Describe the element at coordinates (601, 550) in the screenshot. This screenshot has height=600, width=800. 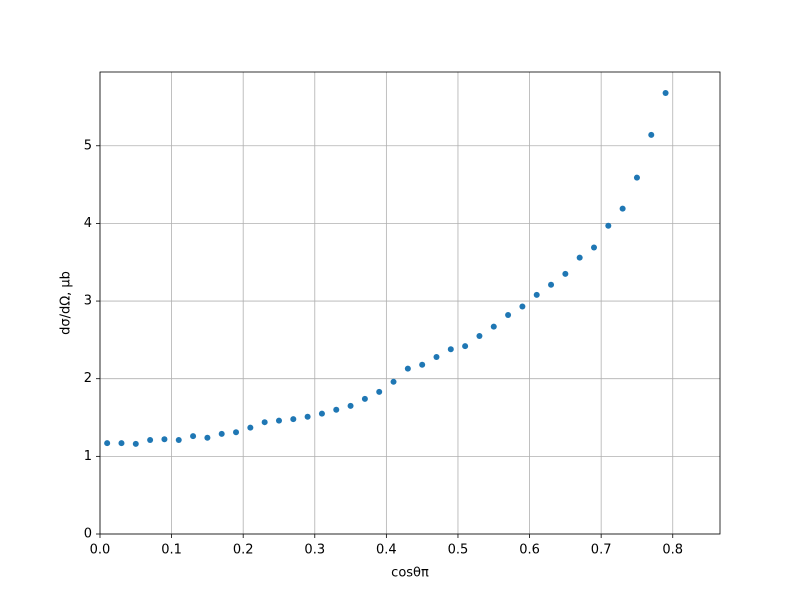
I see `x-tick-label: 0.7` at that location.